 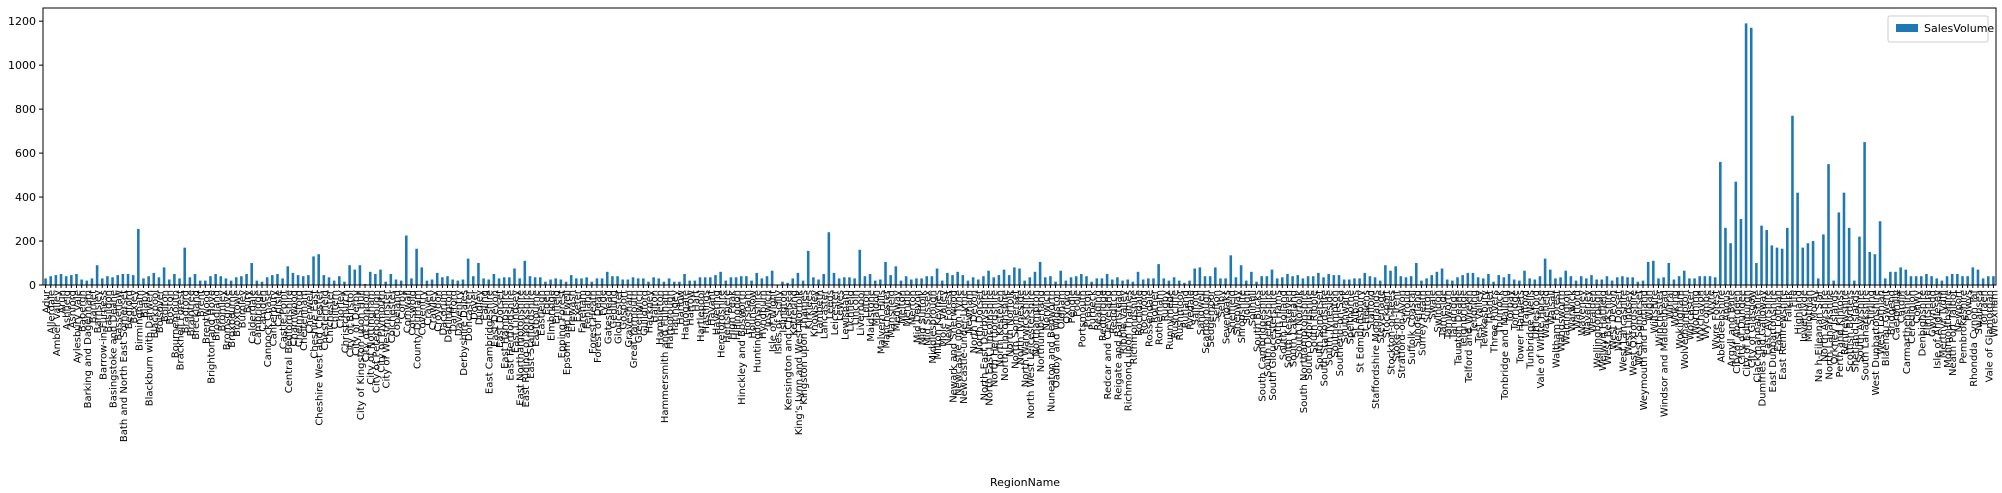 I want to click on x-tick-label: Perth and Kinross, so click(x=1840, y=333).